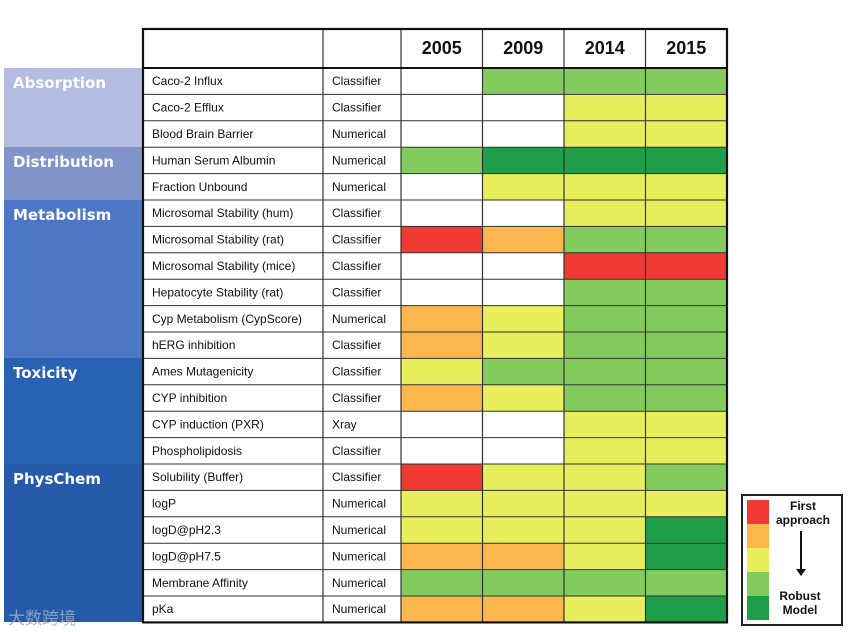 This screenshot has height=632, width=849. What do you see at coordinates (208, 424) in the screenshot?
I see `row-property-name: CYP induction (PXR)` at bounding box center [208, 424].